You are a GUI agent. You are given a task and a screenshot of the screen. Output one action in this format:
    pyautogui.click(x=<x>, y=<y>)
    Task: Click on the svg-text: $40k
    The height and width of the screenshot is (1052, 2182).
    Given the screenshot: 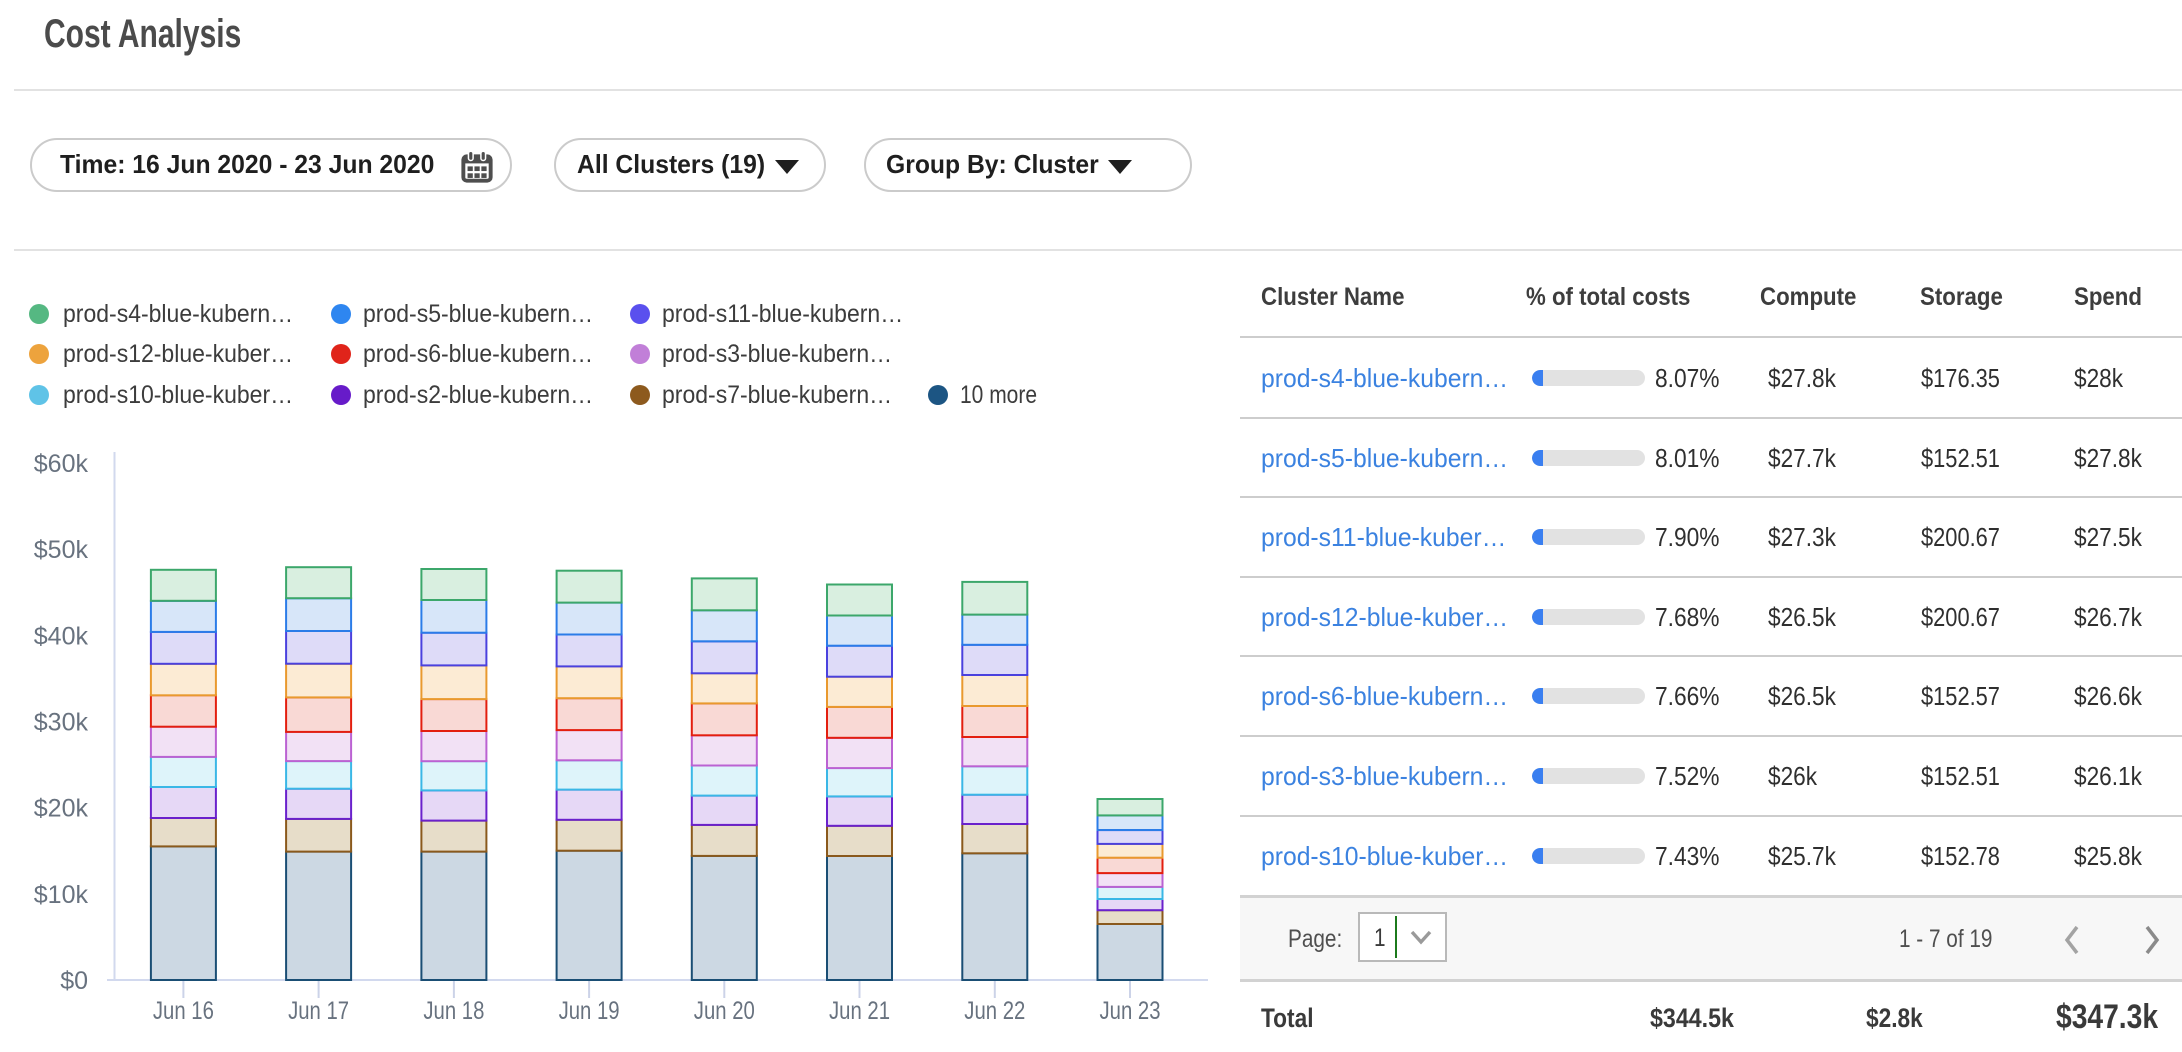 What is the action you would take?
    pyautogui.click(x=61, y=636)
    